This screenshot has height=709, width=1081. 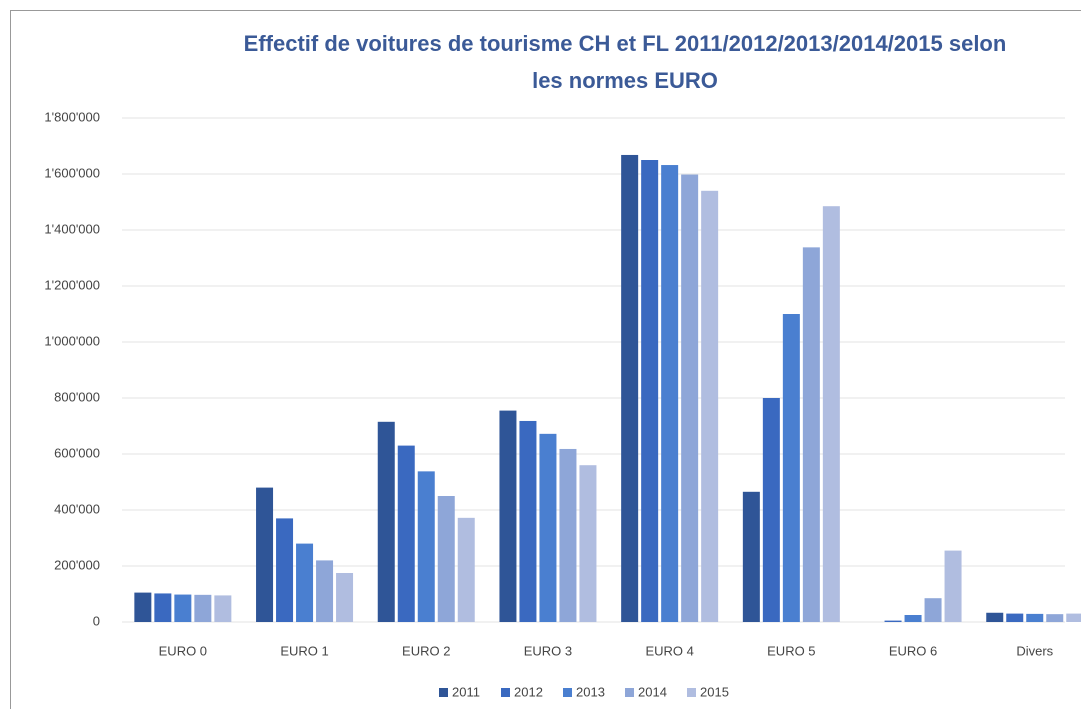 I want to click on y-tick-label: 1'000'000, so click(x=72, y=340).